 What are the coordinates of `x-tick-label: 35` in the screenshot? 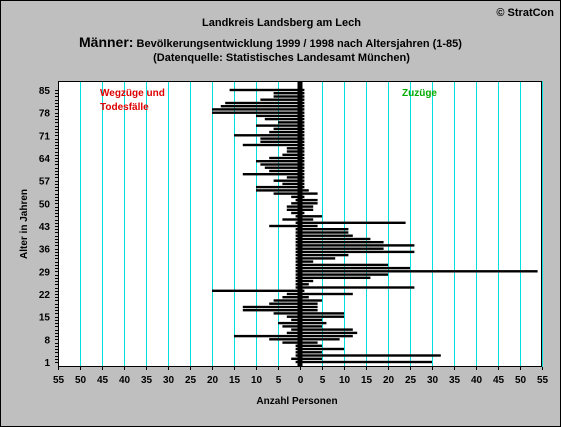 It's located at (147, 380).